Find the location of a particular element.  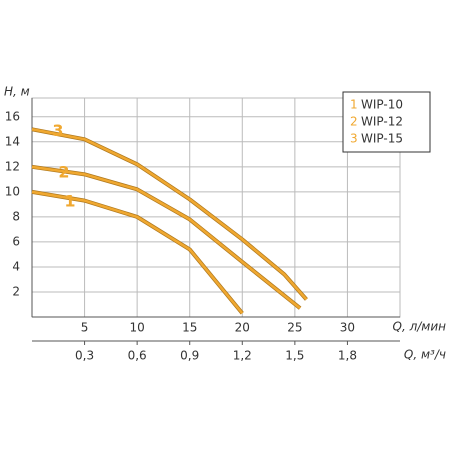

x2-tick-label: 0,3 is located at coordinates (84, 356).